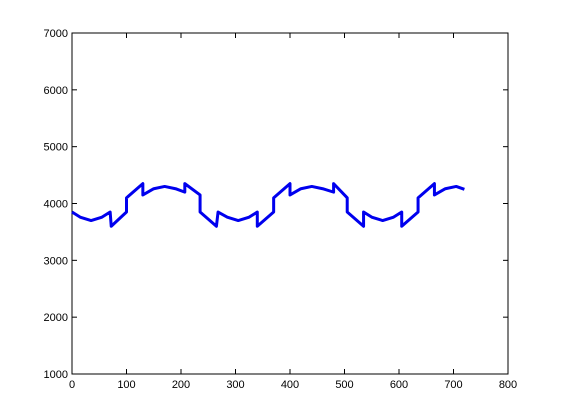 The height and width of the screenshot is (420, 561). What do you see at coordinates (56, 318) in the screenshot?
I see `y-tick-label: 2000` at bounding box center [56, 318].